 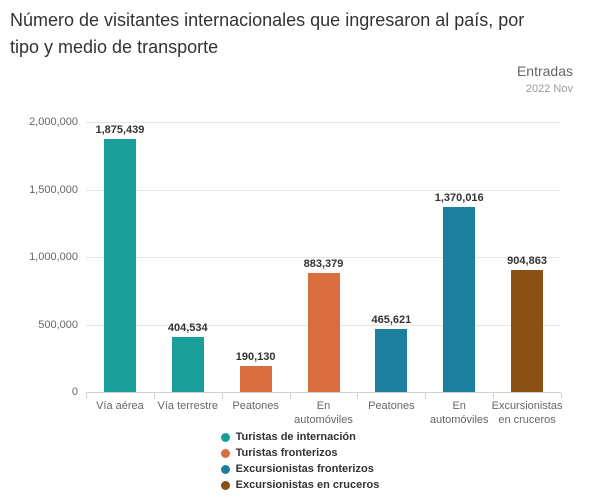 What do you see at coordinates (391, 320) in the screenshot?
I see `bar-value-label: 465,621` at bounding box center [391, 320].